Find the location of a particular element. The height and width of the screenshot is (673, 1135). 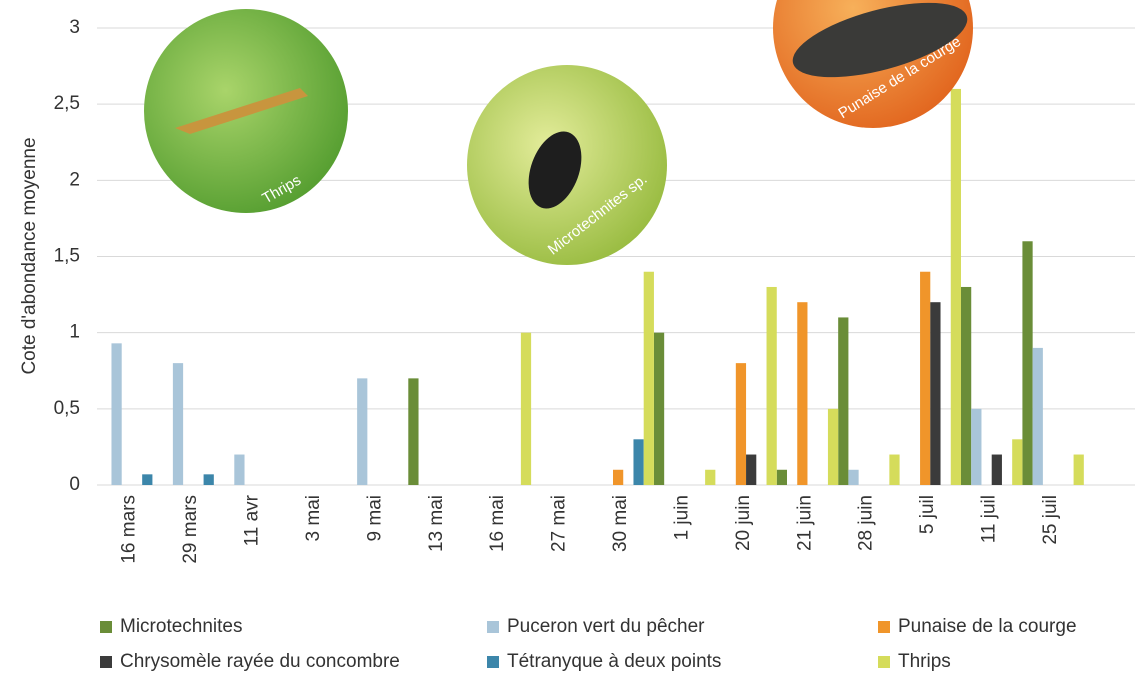

x-tick-label: 16 mars is located at coordinates (129, 529).